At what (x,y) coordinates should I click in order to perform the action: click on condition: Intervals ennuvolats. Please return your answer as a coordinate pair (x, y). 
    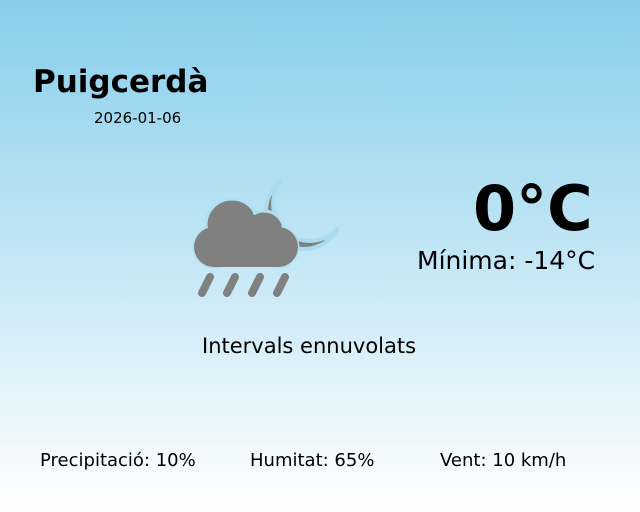
    Looking at the image, I should click on (309, 346).